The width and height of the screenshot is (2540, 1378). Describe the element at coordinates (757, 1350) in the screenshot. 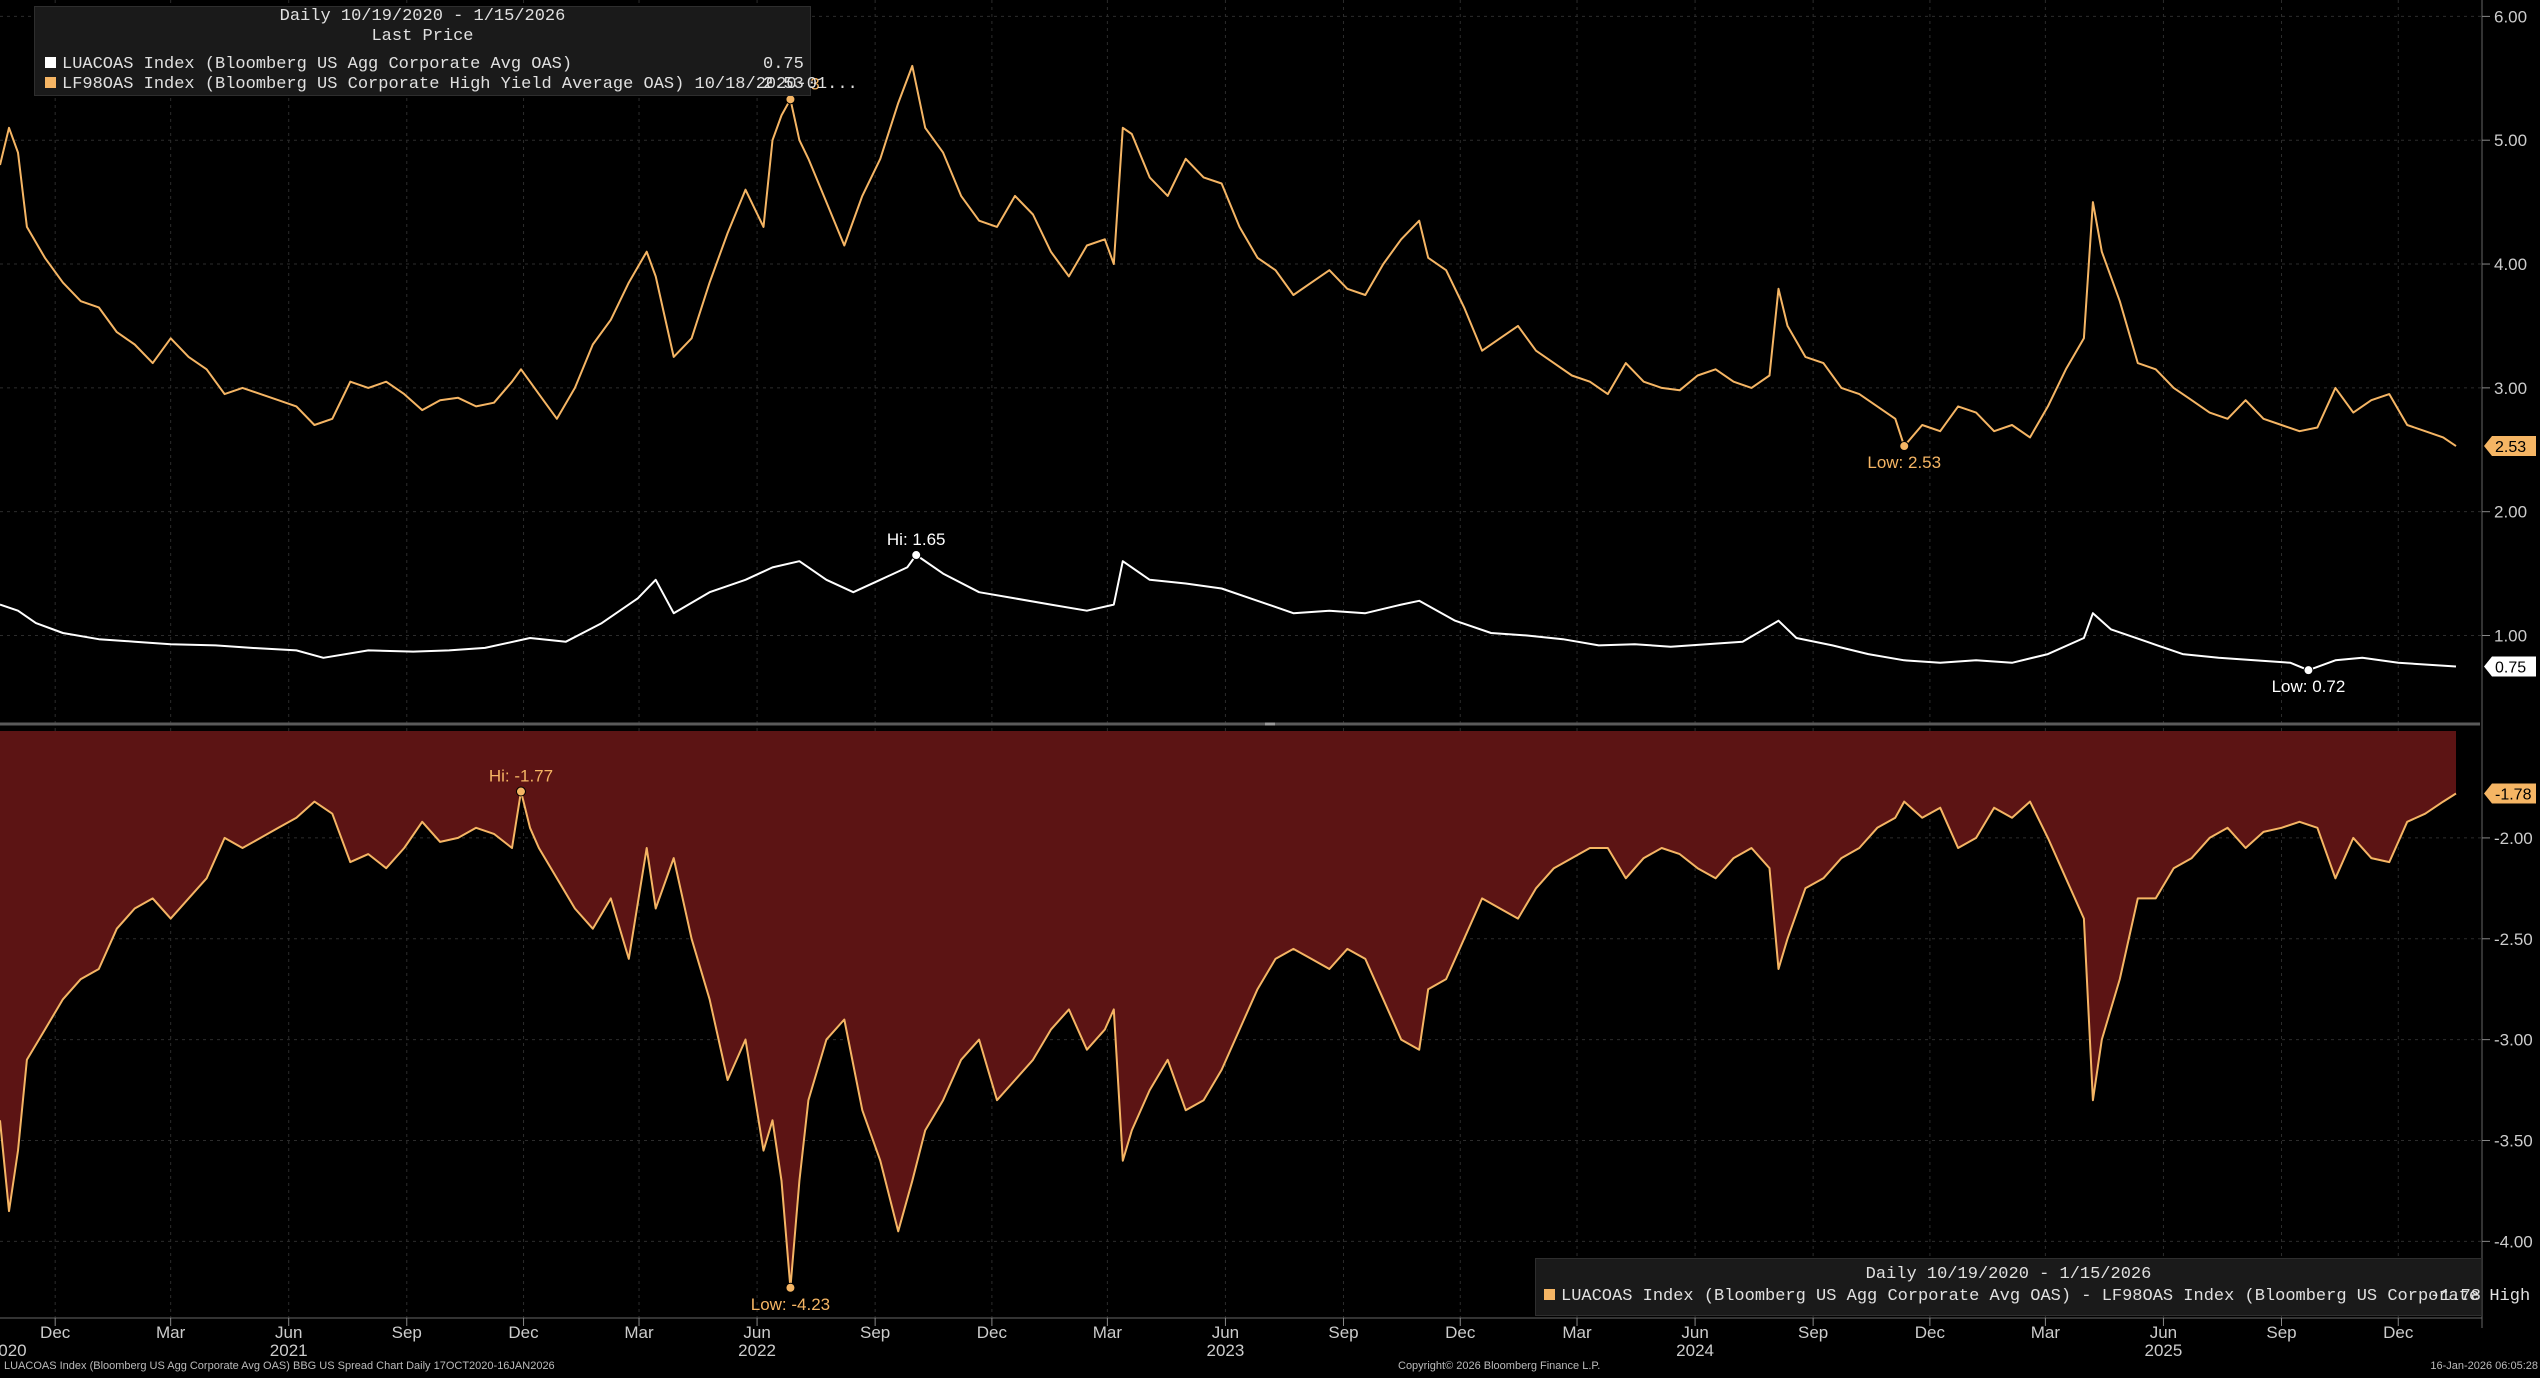

I see `x-year-label: 2022` at that location.